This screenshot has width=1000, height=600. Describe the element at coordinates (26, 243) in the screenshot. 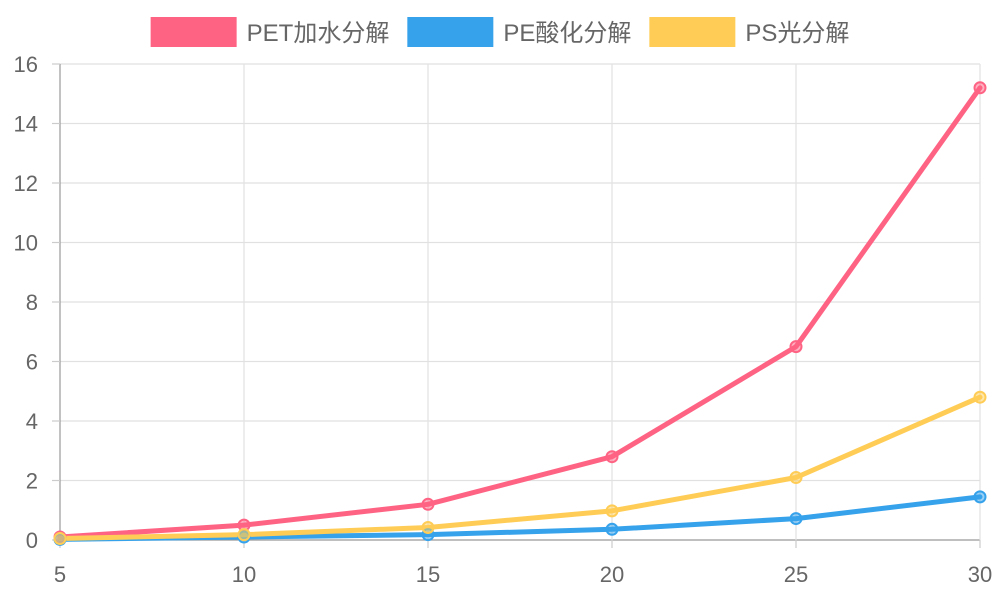

I see `y-tick-label: 10` at that location.